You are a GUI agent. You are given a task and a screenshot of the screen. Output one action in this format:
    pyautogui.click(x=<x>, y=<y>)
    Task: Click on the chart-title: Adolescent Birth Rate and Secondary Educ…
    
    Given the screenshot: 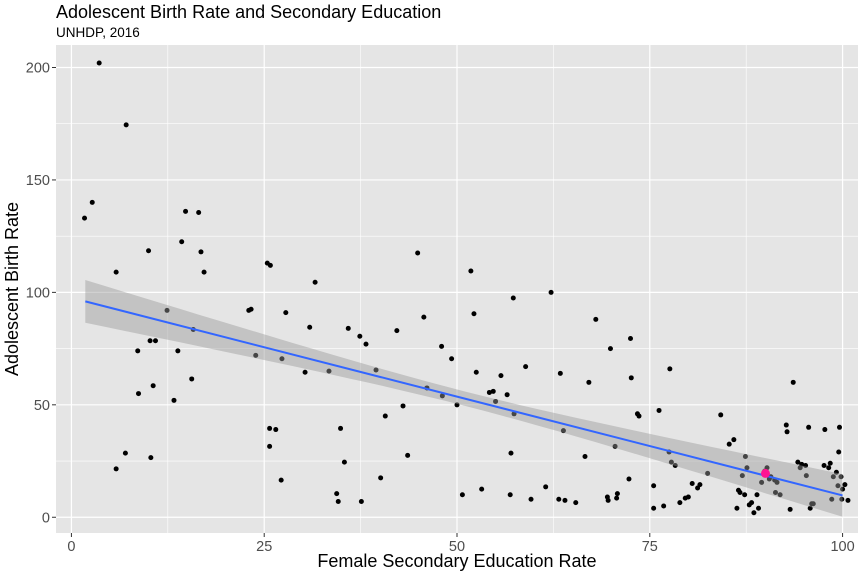 What is the action you would take?
    pyautogui.click(x=248, y=12)
    